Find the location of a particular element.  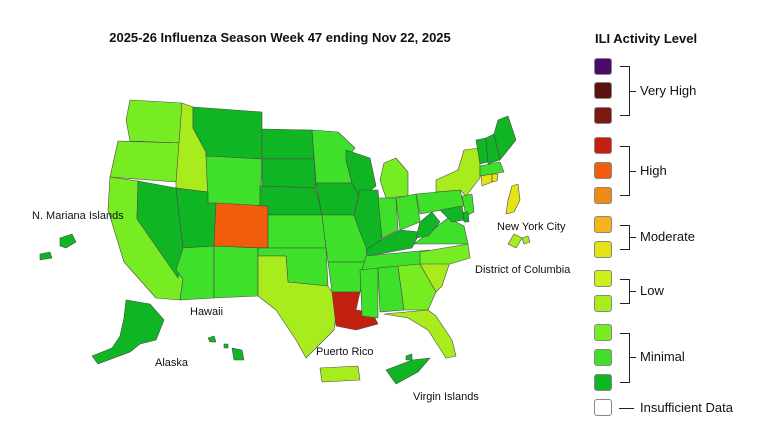

bracket-tick-very-high is located at coordinates (633, 91).